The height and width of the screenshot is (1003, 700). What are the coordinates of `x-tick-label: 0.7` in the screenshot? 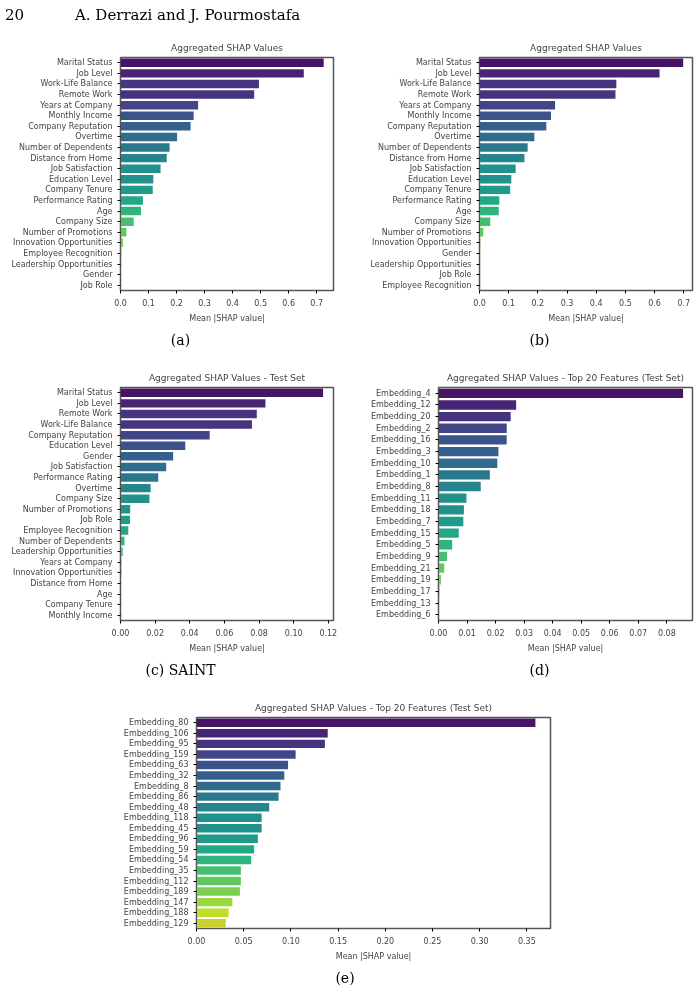 It's located at (684, 303).